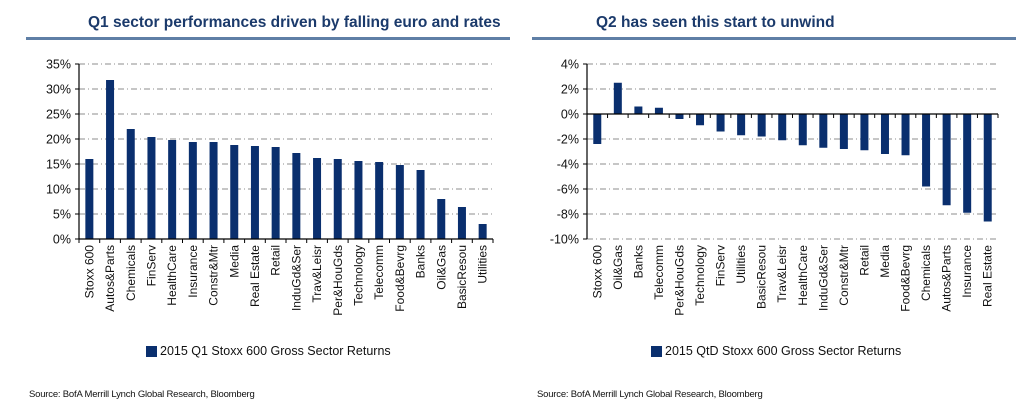 The image size is (1016, 416). What do you see at coordinates (62, 215) in the screenshot?
I see `y-tick-label: 5%` at bounding box center [62, 215].